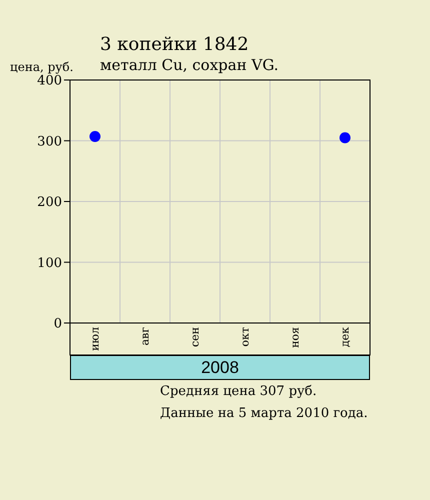 The width and height of the screenshot is (430, 500). I want to click on text: Данные на 5 марта 2010 года., so click(264, 413).